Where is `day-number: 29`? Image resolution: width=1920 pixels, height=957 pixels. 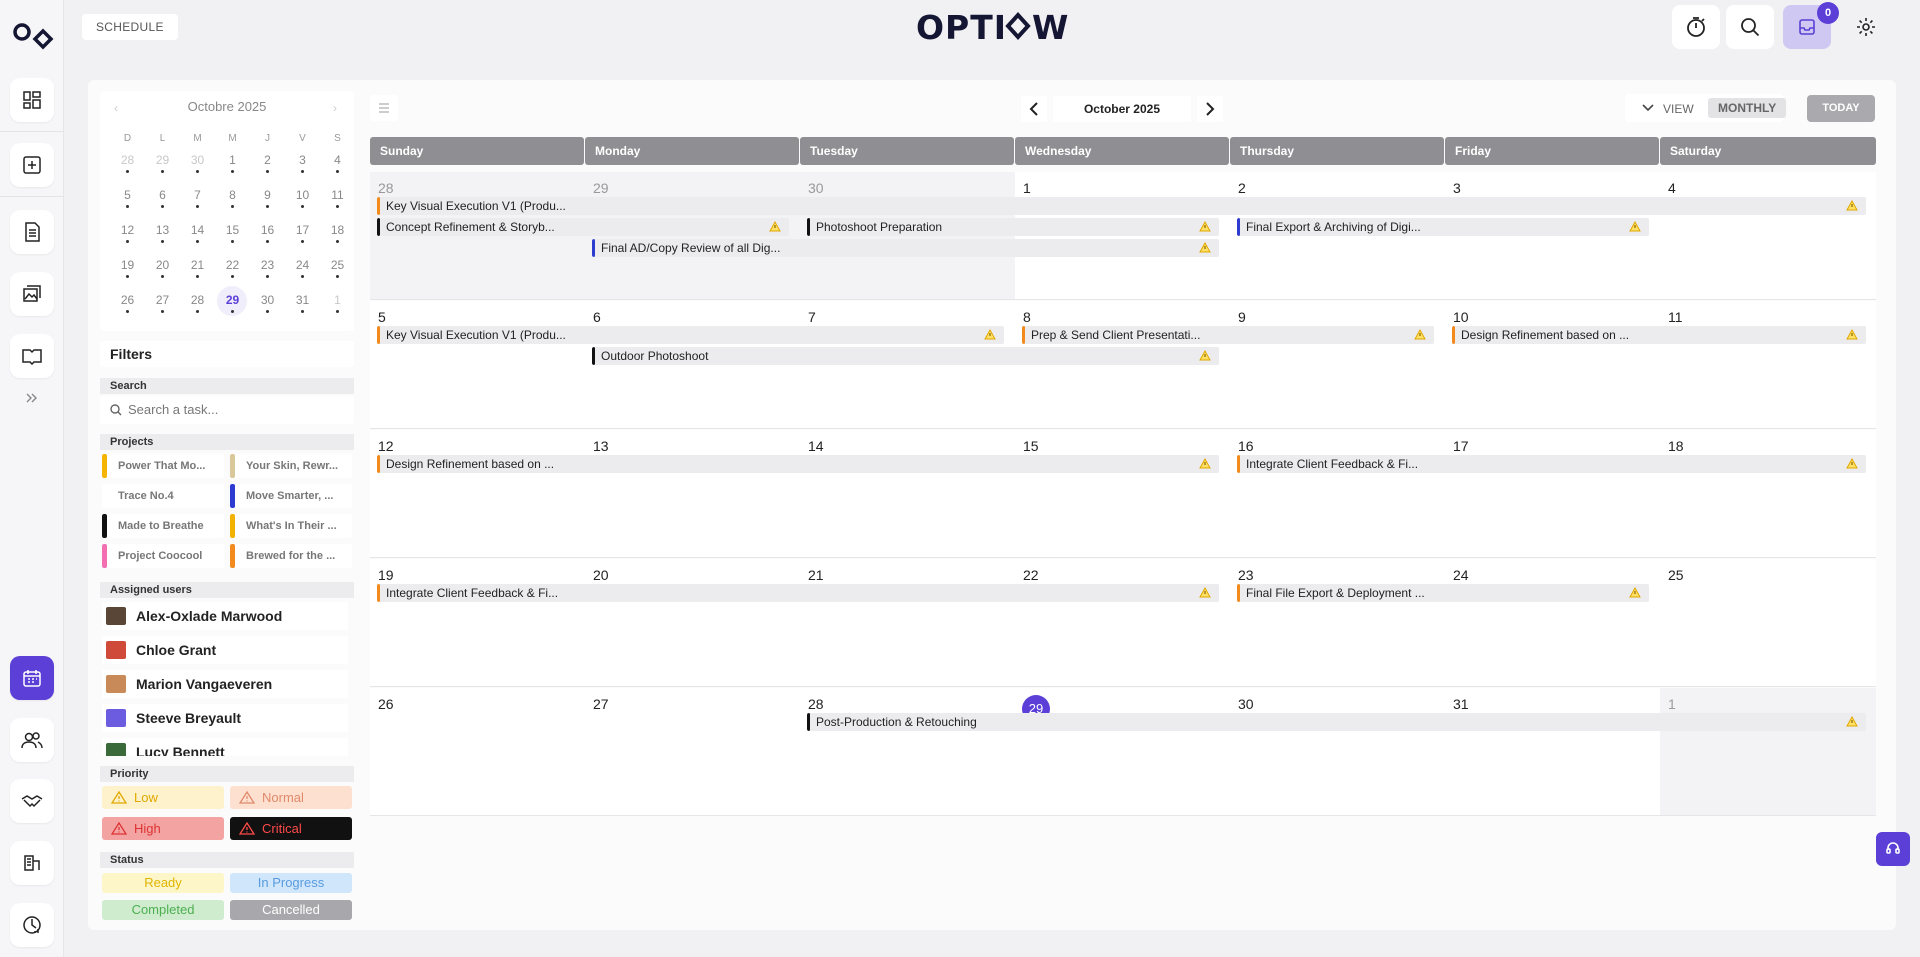
day-number: 29 is located at coordinates (601, 188).